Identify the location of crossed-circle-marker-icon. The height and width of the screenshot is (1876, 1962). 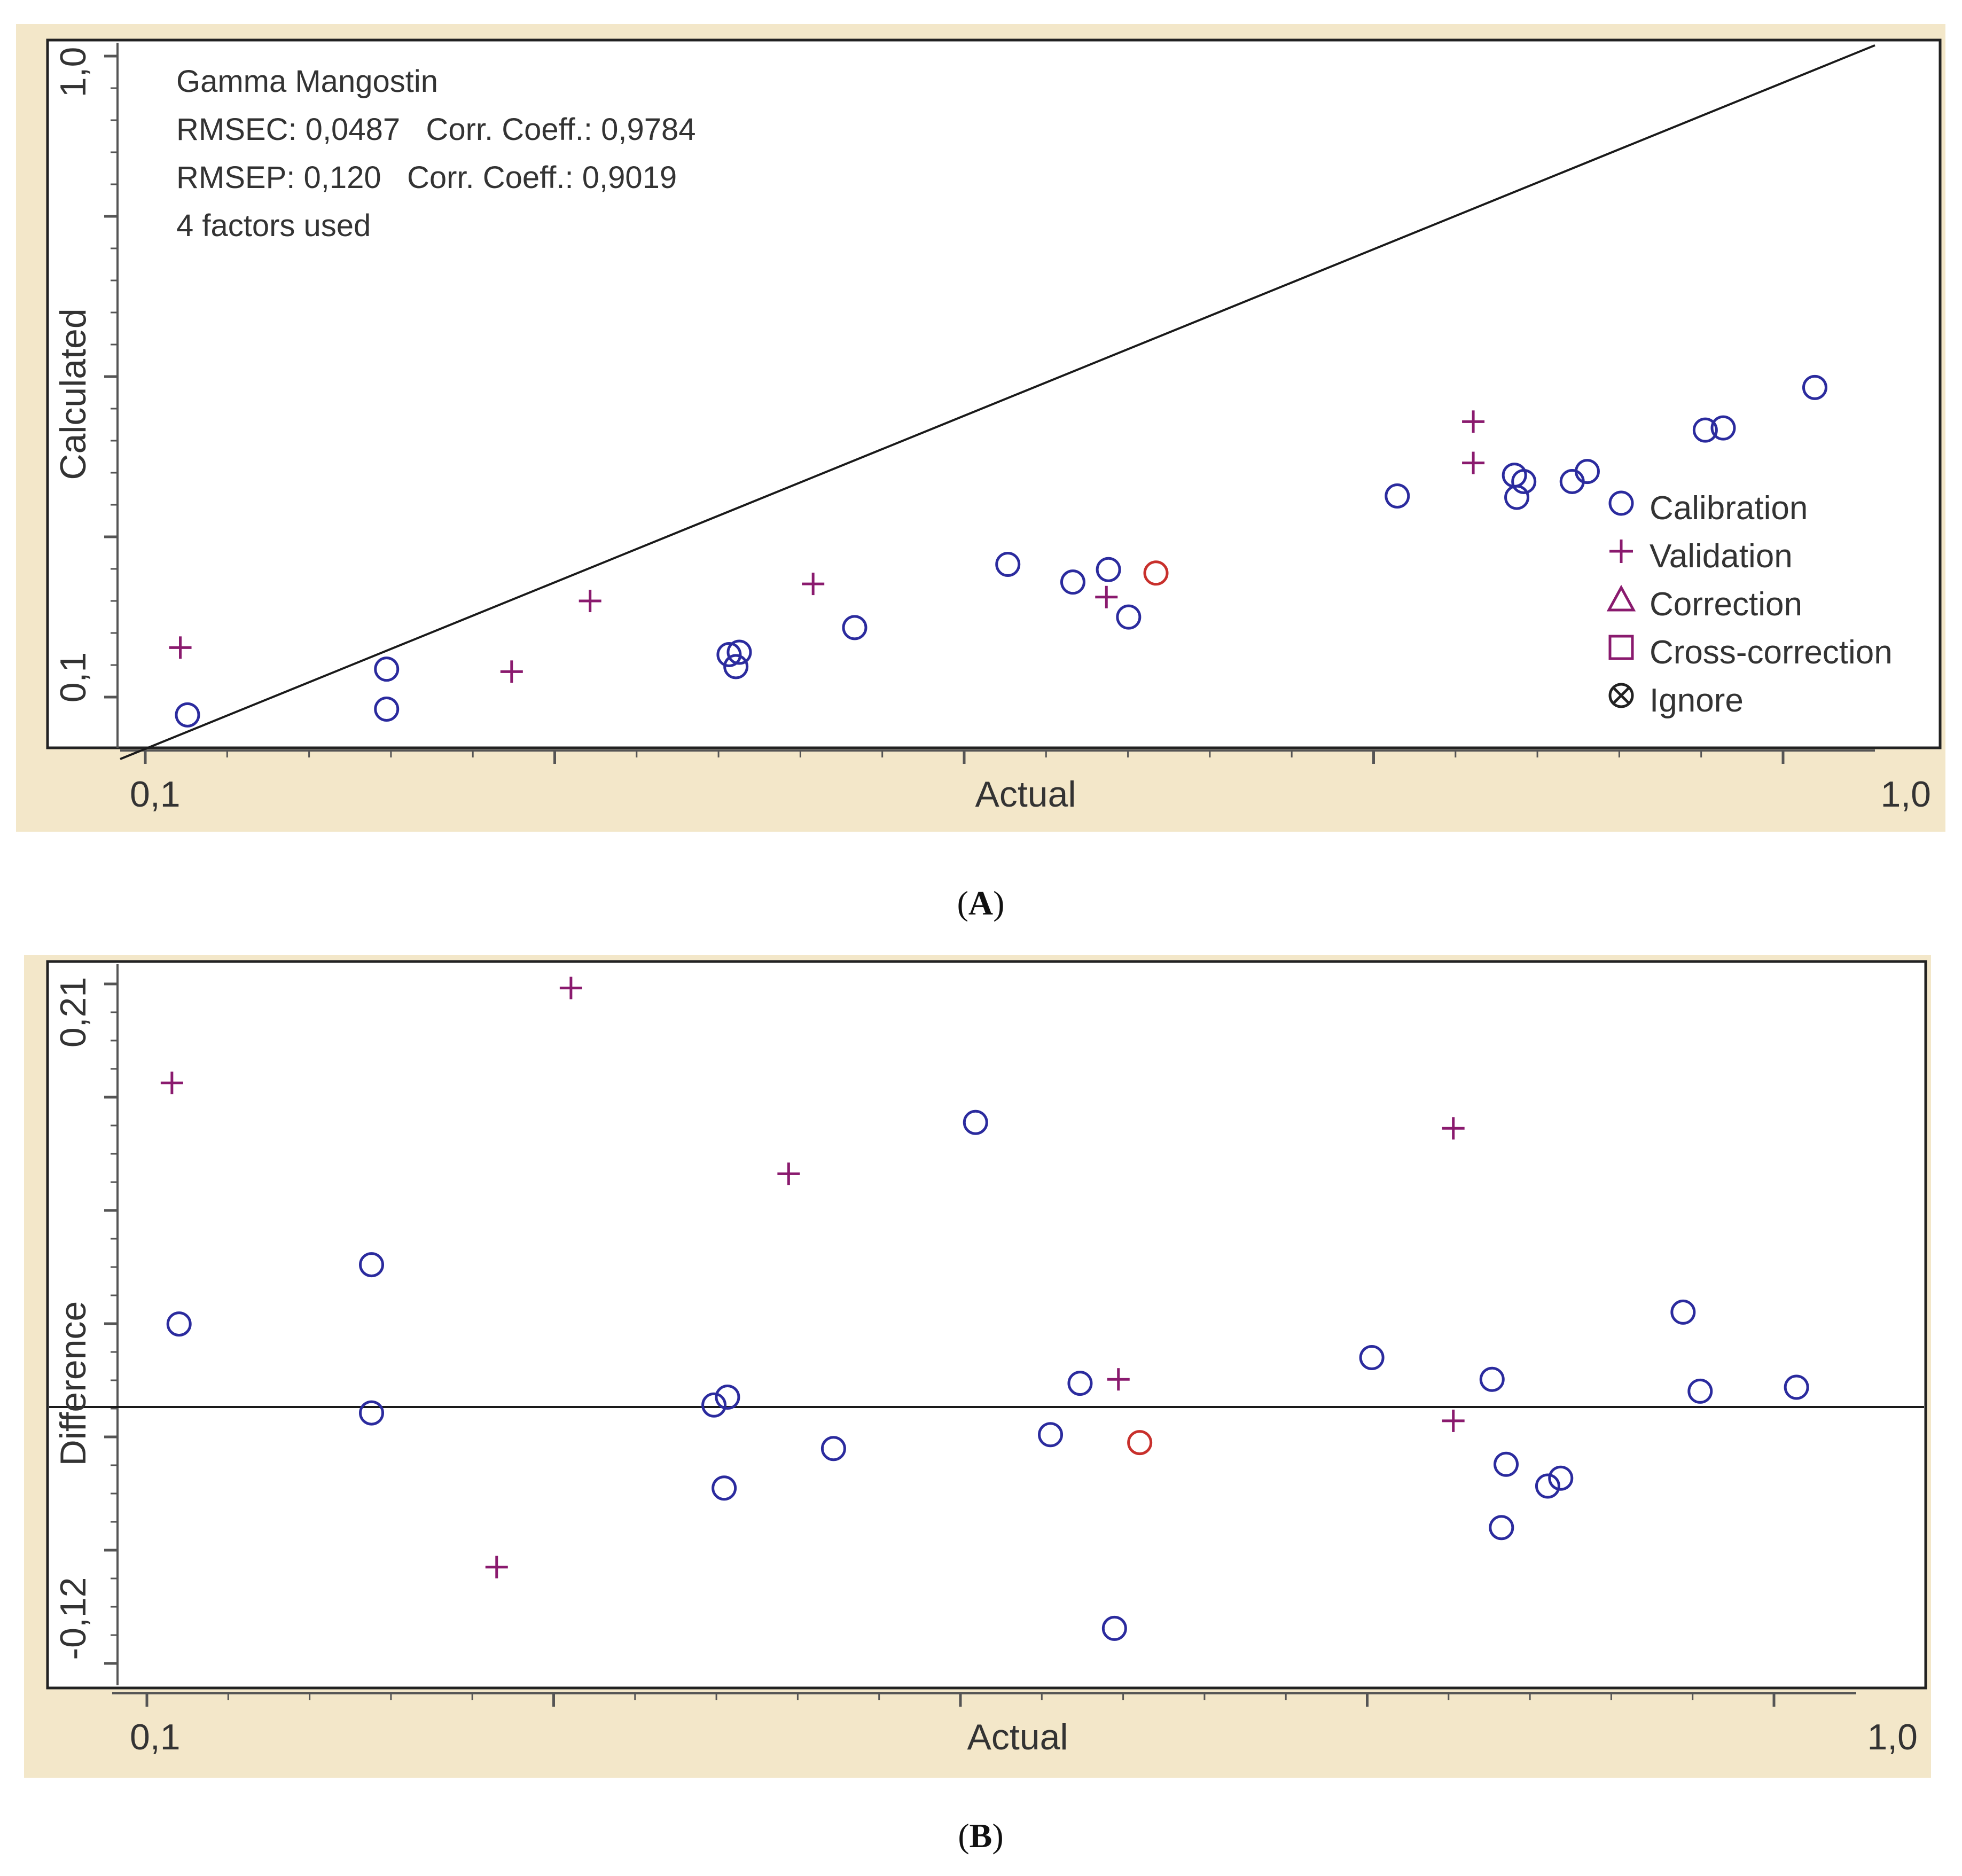
(1621, 695).